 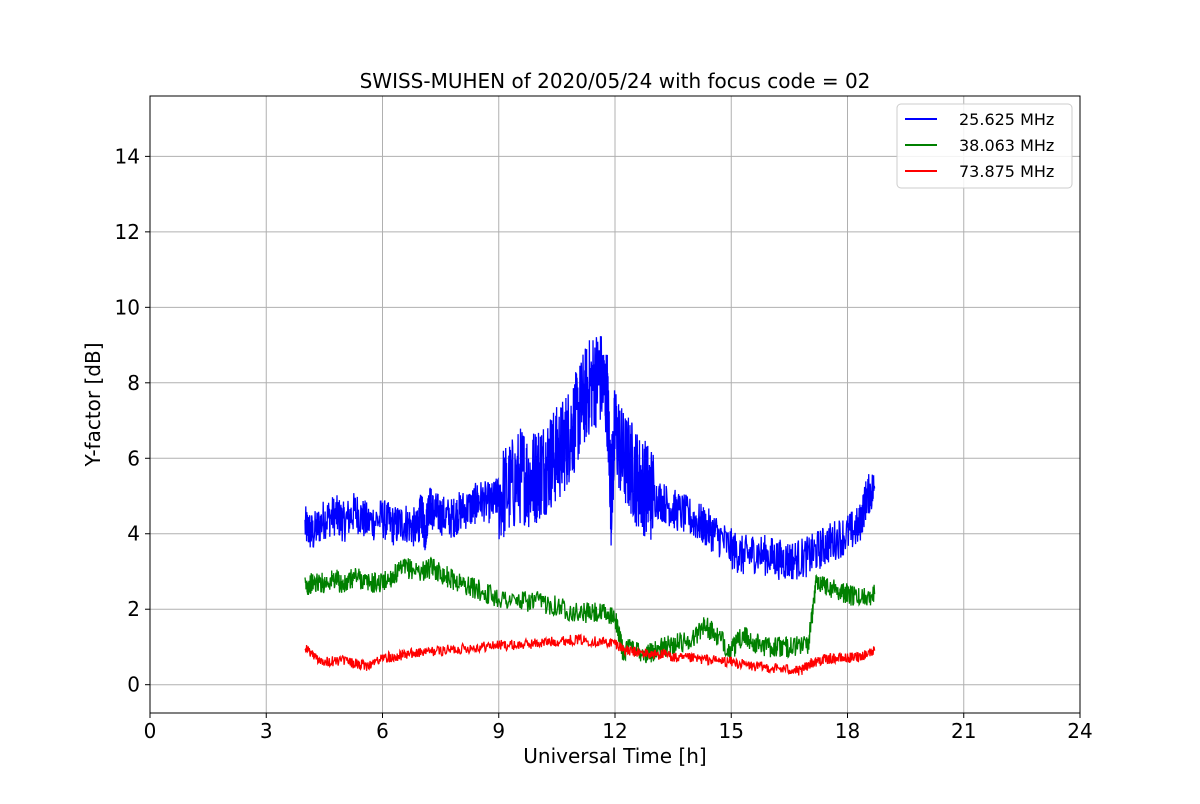 What do you see at coordinates (150, 731) in the screenshot?
I see `x-tick-label: 0` at bounding box center [150, 731].